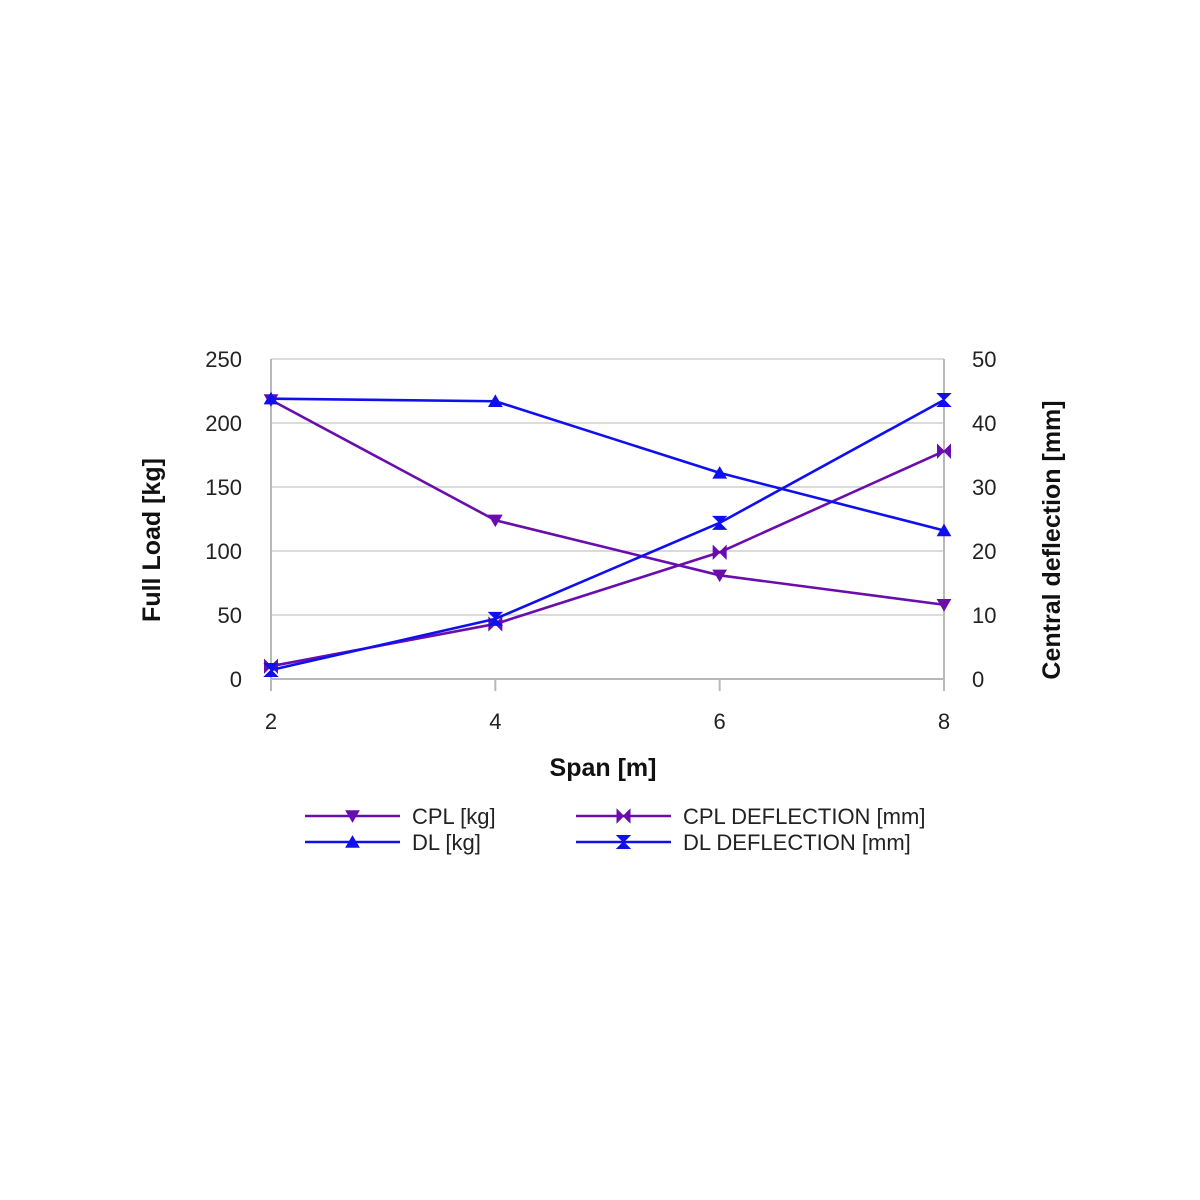  Describe the element at coordinates (495, 721) in the screenshot. I see `x-tick-label: 4` at that location.